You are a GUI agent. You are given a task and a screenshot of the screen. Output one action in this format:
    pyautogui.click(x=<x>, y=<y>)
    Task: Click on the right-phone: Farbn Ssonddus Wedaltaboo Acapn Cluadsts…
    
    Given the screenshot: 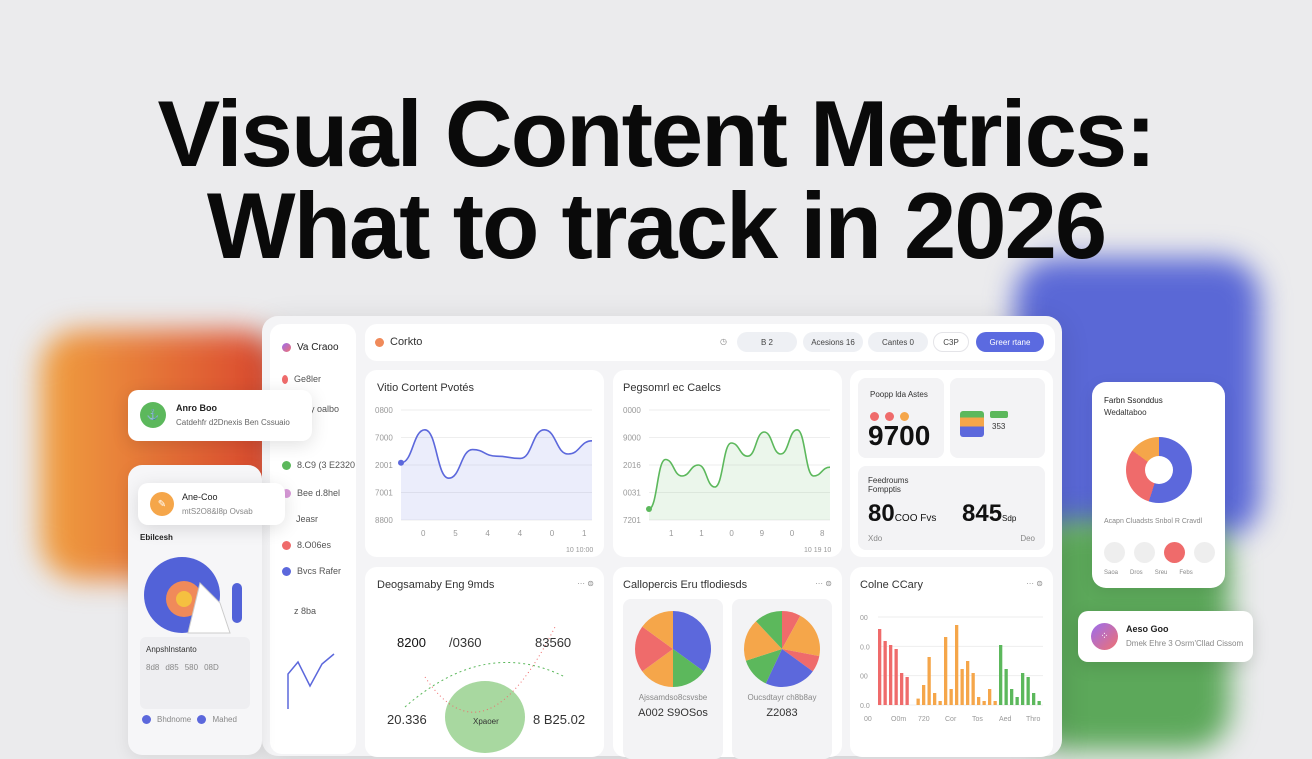 What is the action you would take?
    pyautogui.click(x=1158, y=485)
    